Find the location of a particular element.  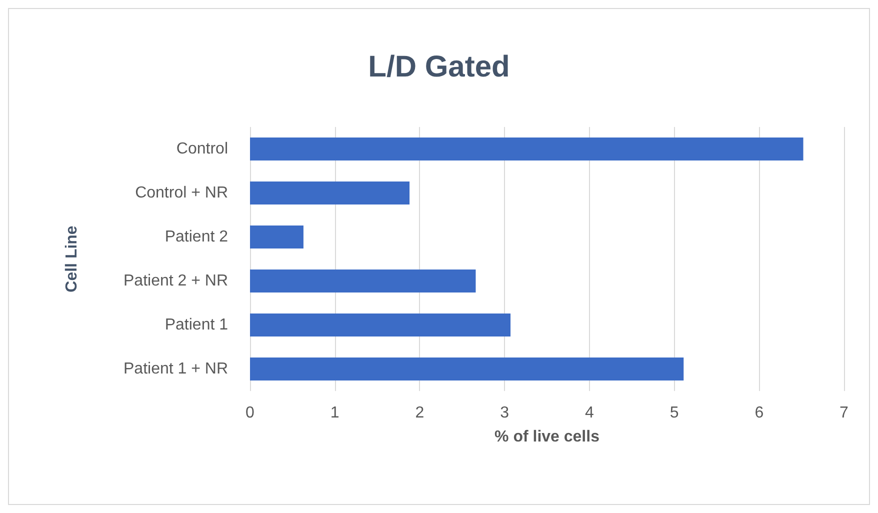

y-tick-label: Patient 1 + NR is located at coordinates (176, 369).